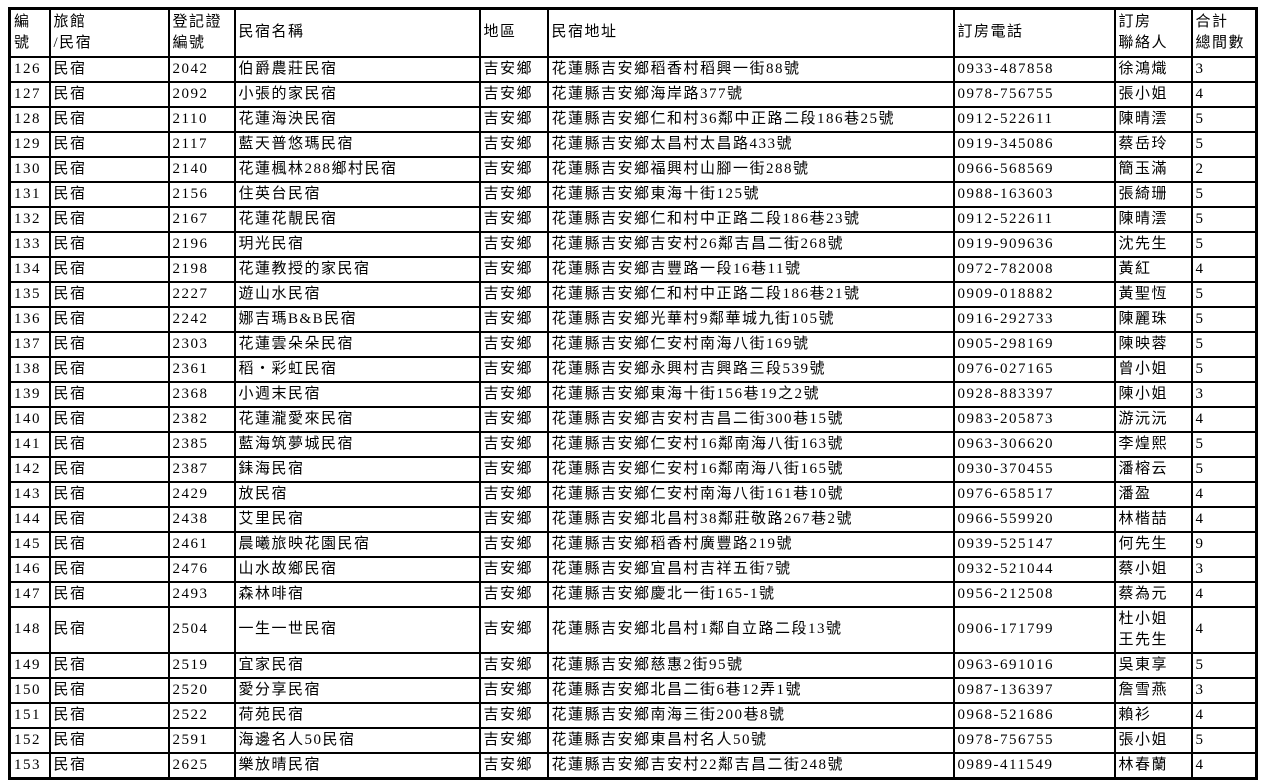 This screenshot has width=1265, height=781. Describe the element at coordinates (201, 369) in the screenshot. I see `cell-reg: 2361` at that location.